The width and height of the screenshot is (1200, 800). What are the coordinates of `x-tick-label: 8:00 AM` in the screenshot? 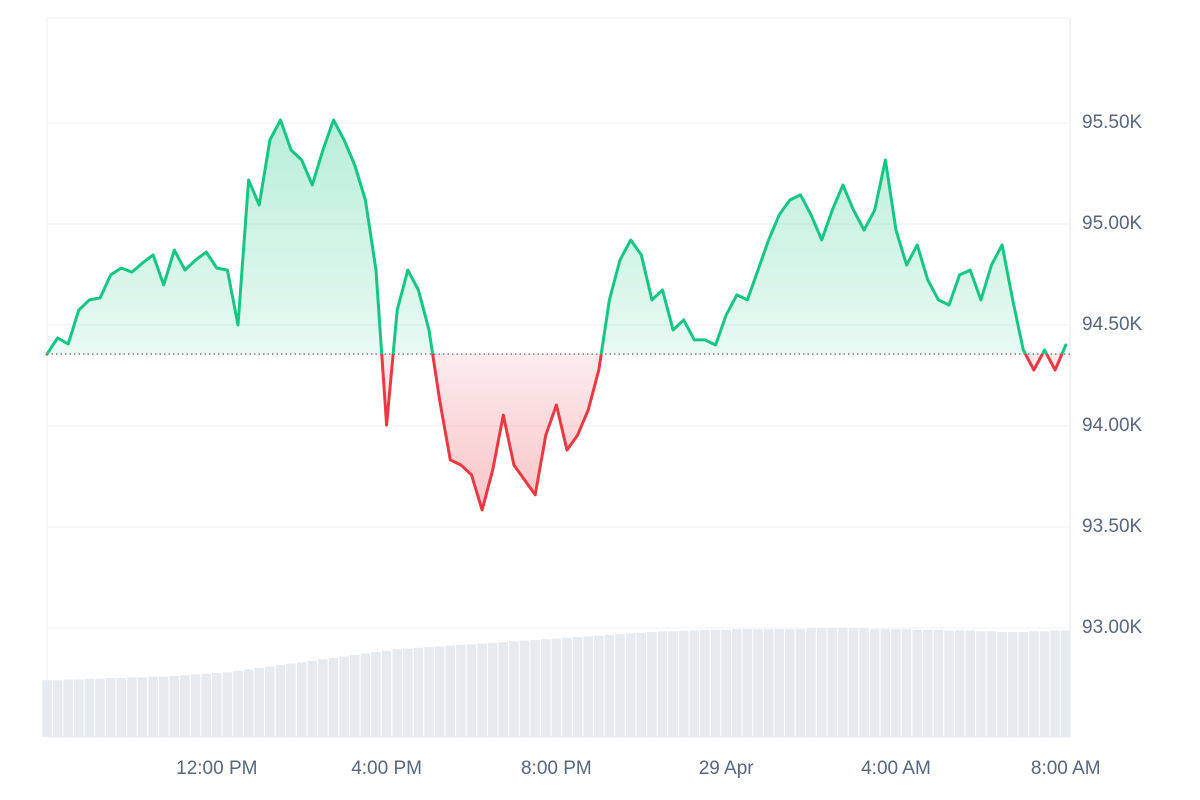 It's located at (1066, 768).